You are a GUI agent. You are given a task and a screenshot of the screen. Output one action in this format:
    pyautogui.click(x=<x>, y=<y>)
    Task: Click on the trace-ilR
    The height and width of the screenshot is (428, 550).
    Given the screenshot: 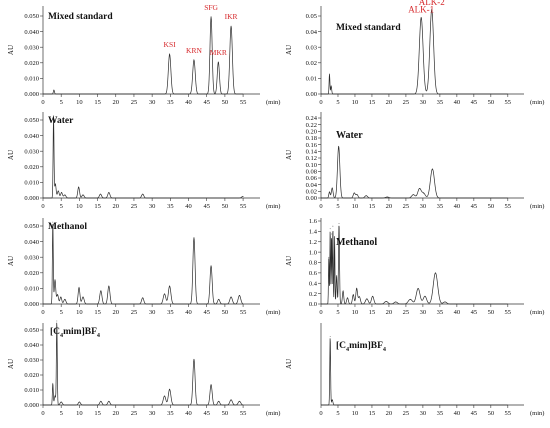 What is the action you would take?
    pyautogui.click(x=414, y=372)
    